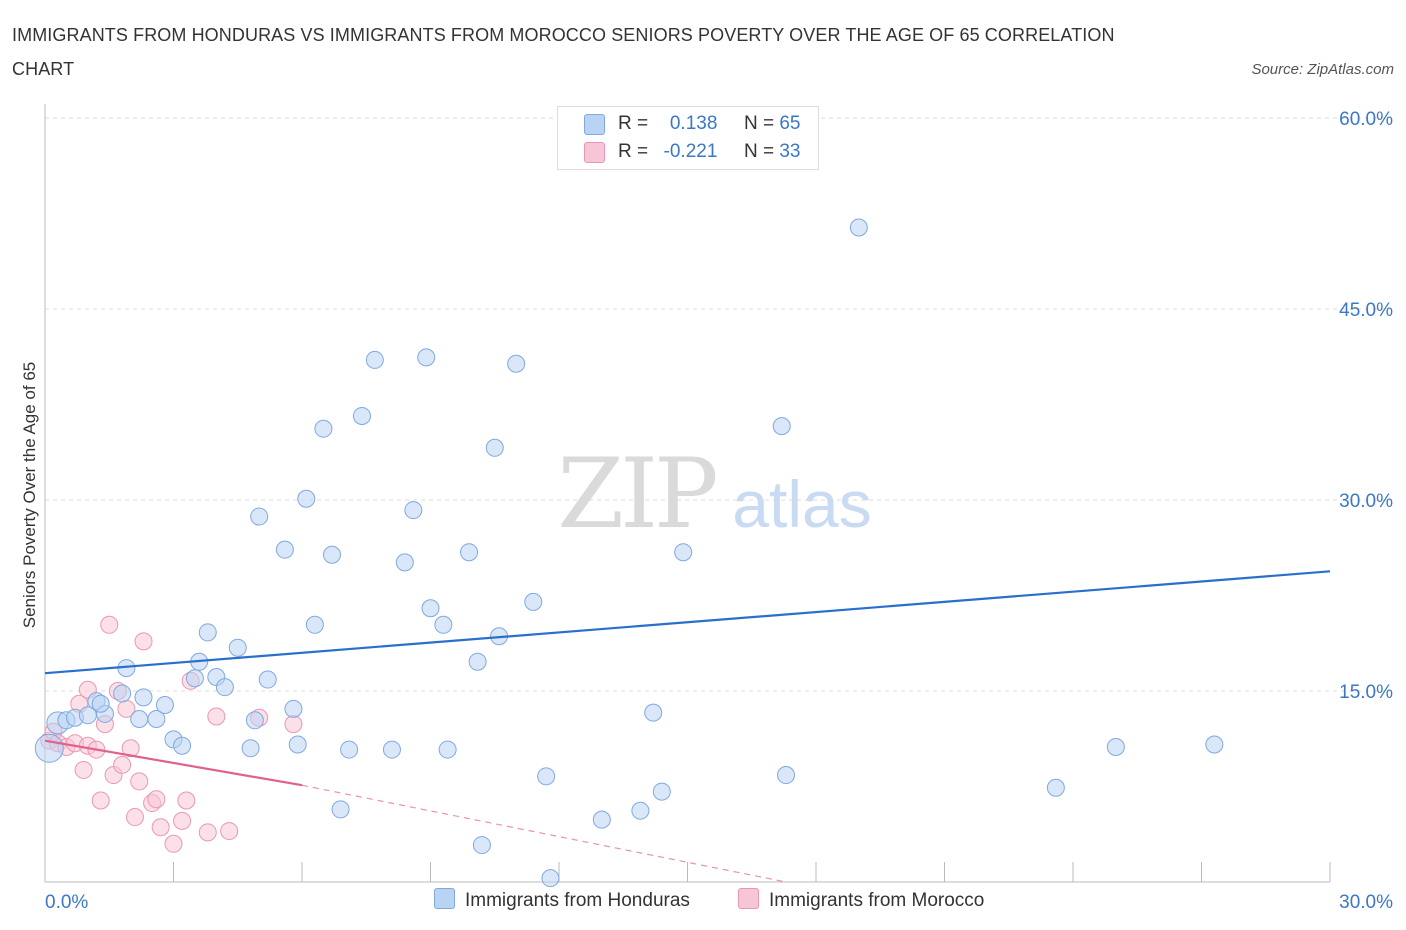  Describe the element at coordinates (693, 123) in the screenshot. I see `legend-honduras-r: 0.138` at that location.